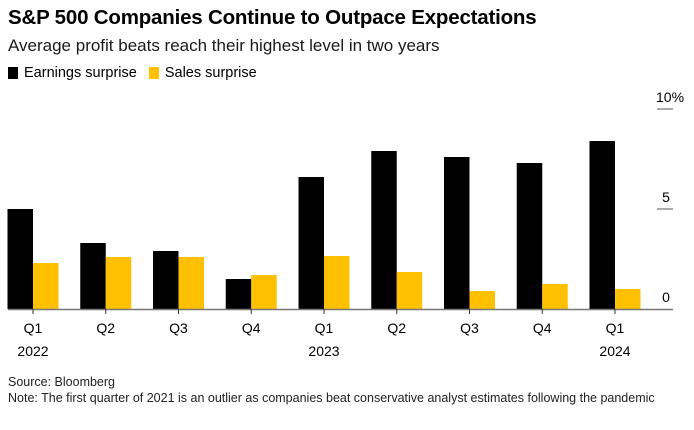  I want to click on legend-label-earnings: Earnings surprise, so click(80, 73).